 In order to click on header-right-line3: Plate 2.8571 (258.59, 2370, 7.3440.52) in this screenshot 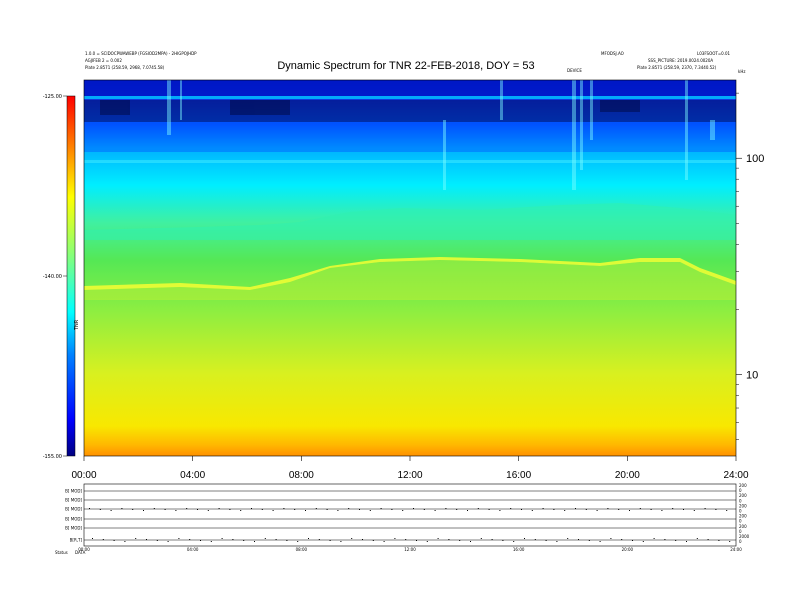, I will do `click(677, 67)`.